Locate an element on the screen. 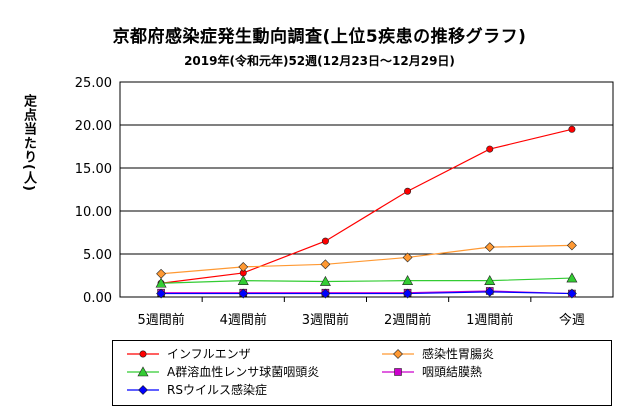  legend-label: 感染性胃腸炎 is located at coordinates (458, 354).